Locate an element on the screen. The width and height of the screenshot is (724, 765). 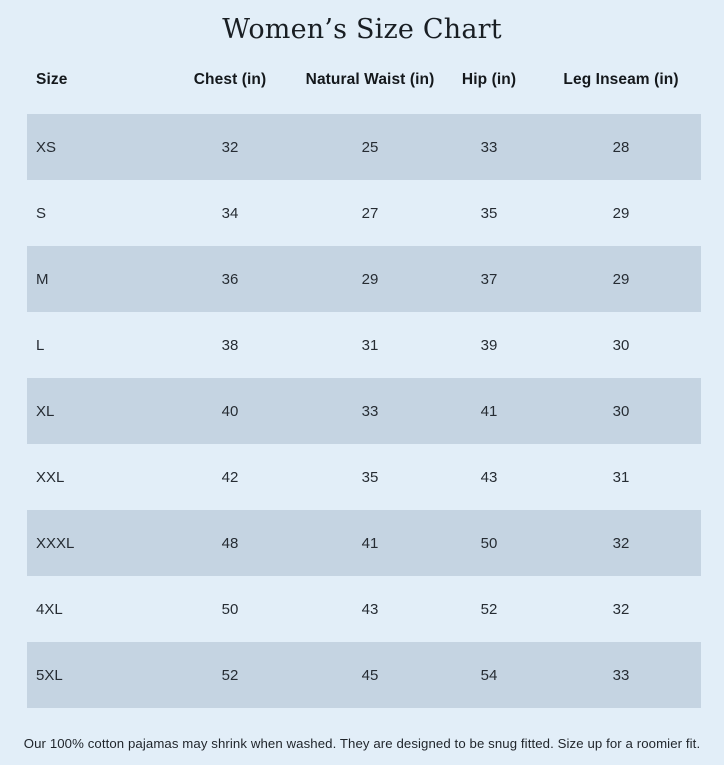
row-label: 5XL is located at coordinates (49, 675).